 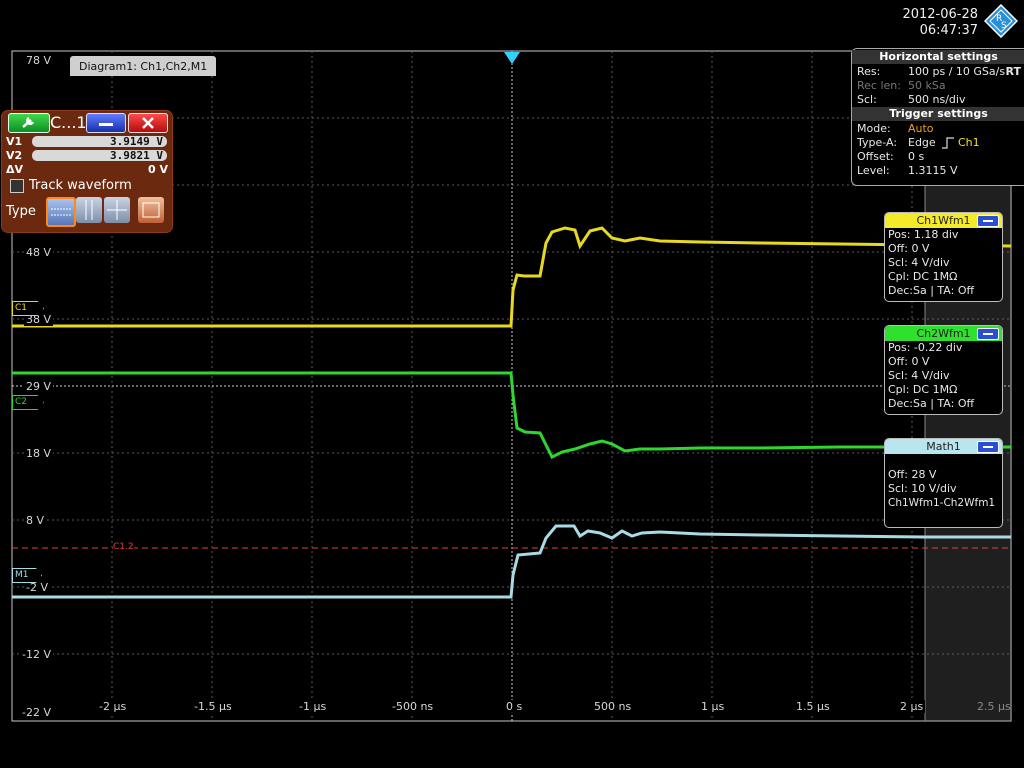 I want to click on ch2-title-text: Ch2Wfm1, so click(x=943, y=333).